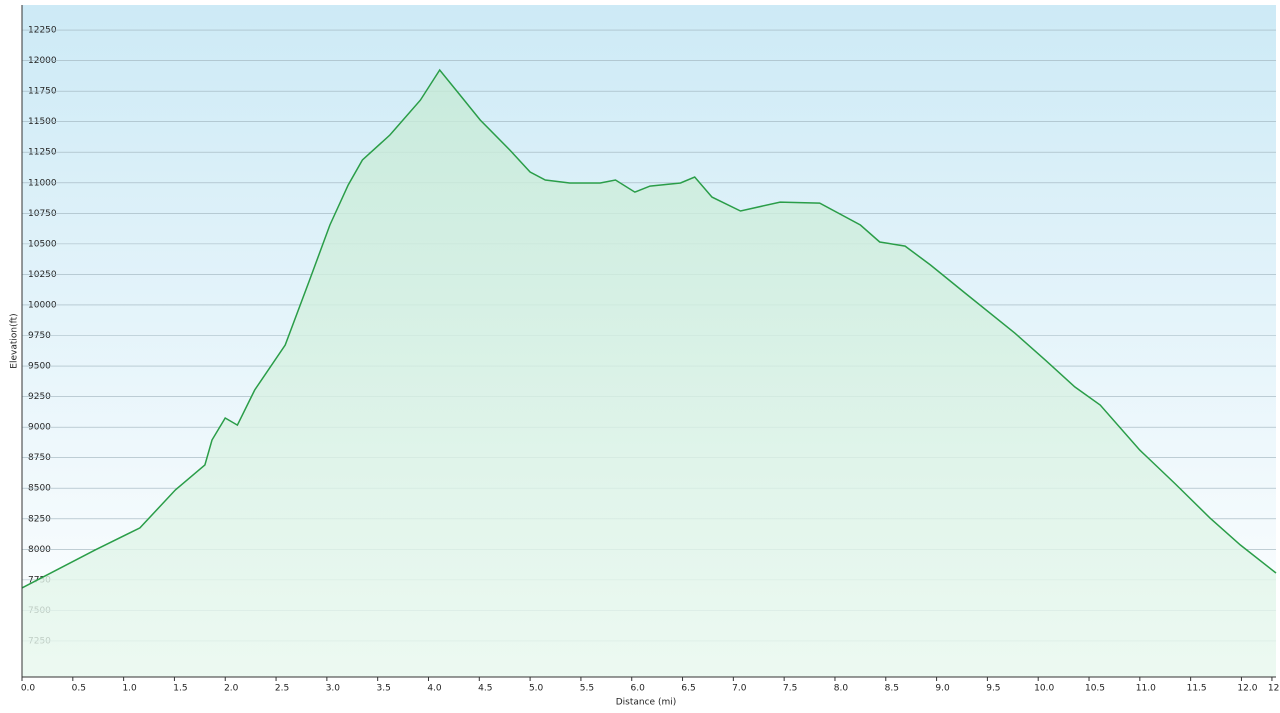 The image size is (1280, 713). I want to click on y-tick-label: 12250, so click(42, 31).